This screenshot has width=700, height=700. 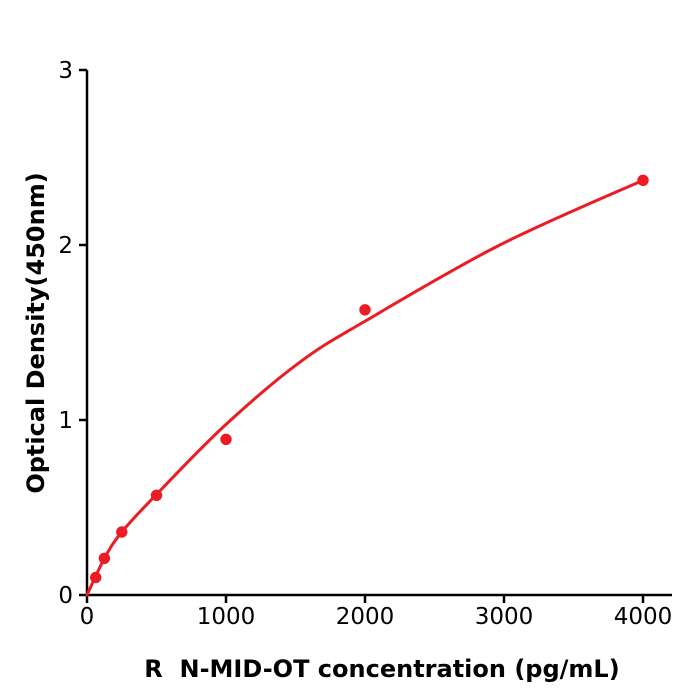 What do you see at coordinates (365, 617) in the screenshot?
I see `x-tick-label: 2000` at bounding box center [365, 617].